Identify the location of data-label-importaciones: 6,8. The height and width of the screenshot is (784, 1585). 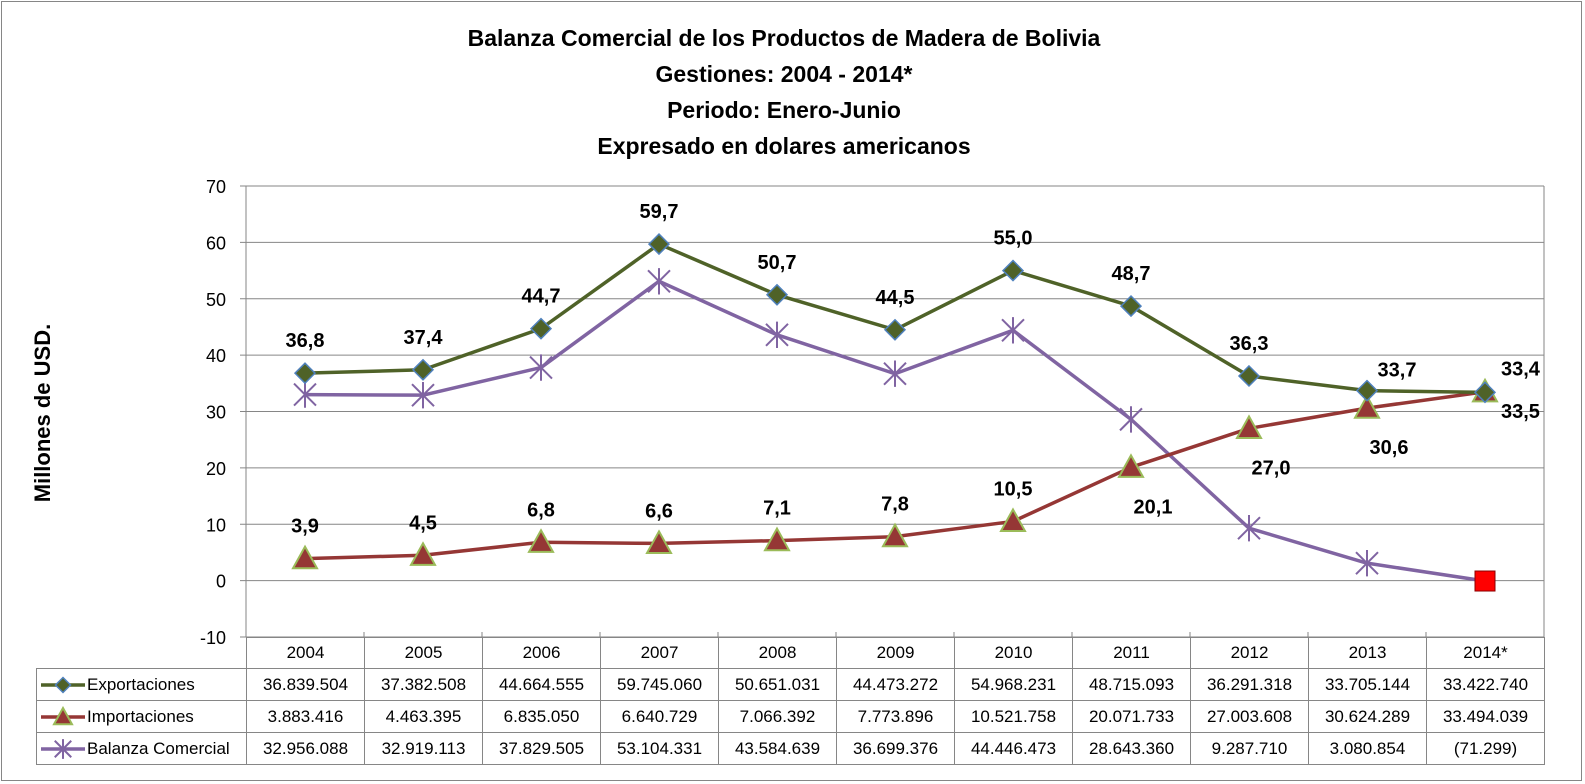
(541, 510).